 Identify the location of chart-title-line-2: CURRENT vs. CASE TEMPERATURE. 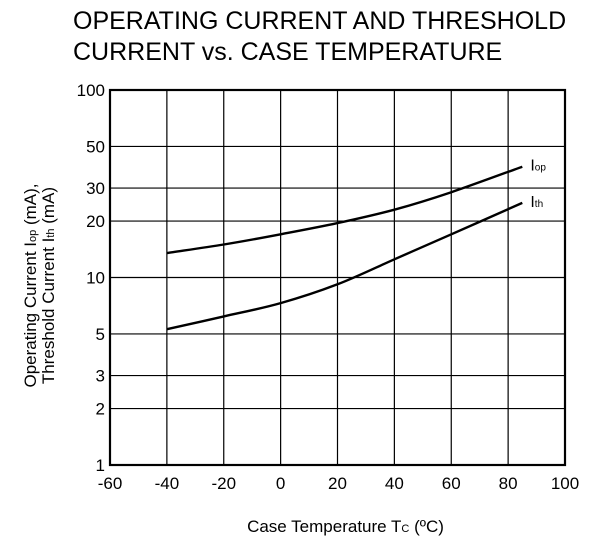
(287, 52).